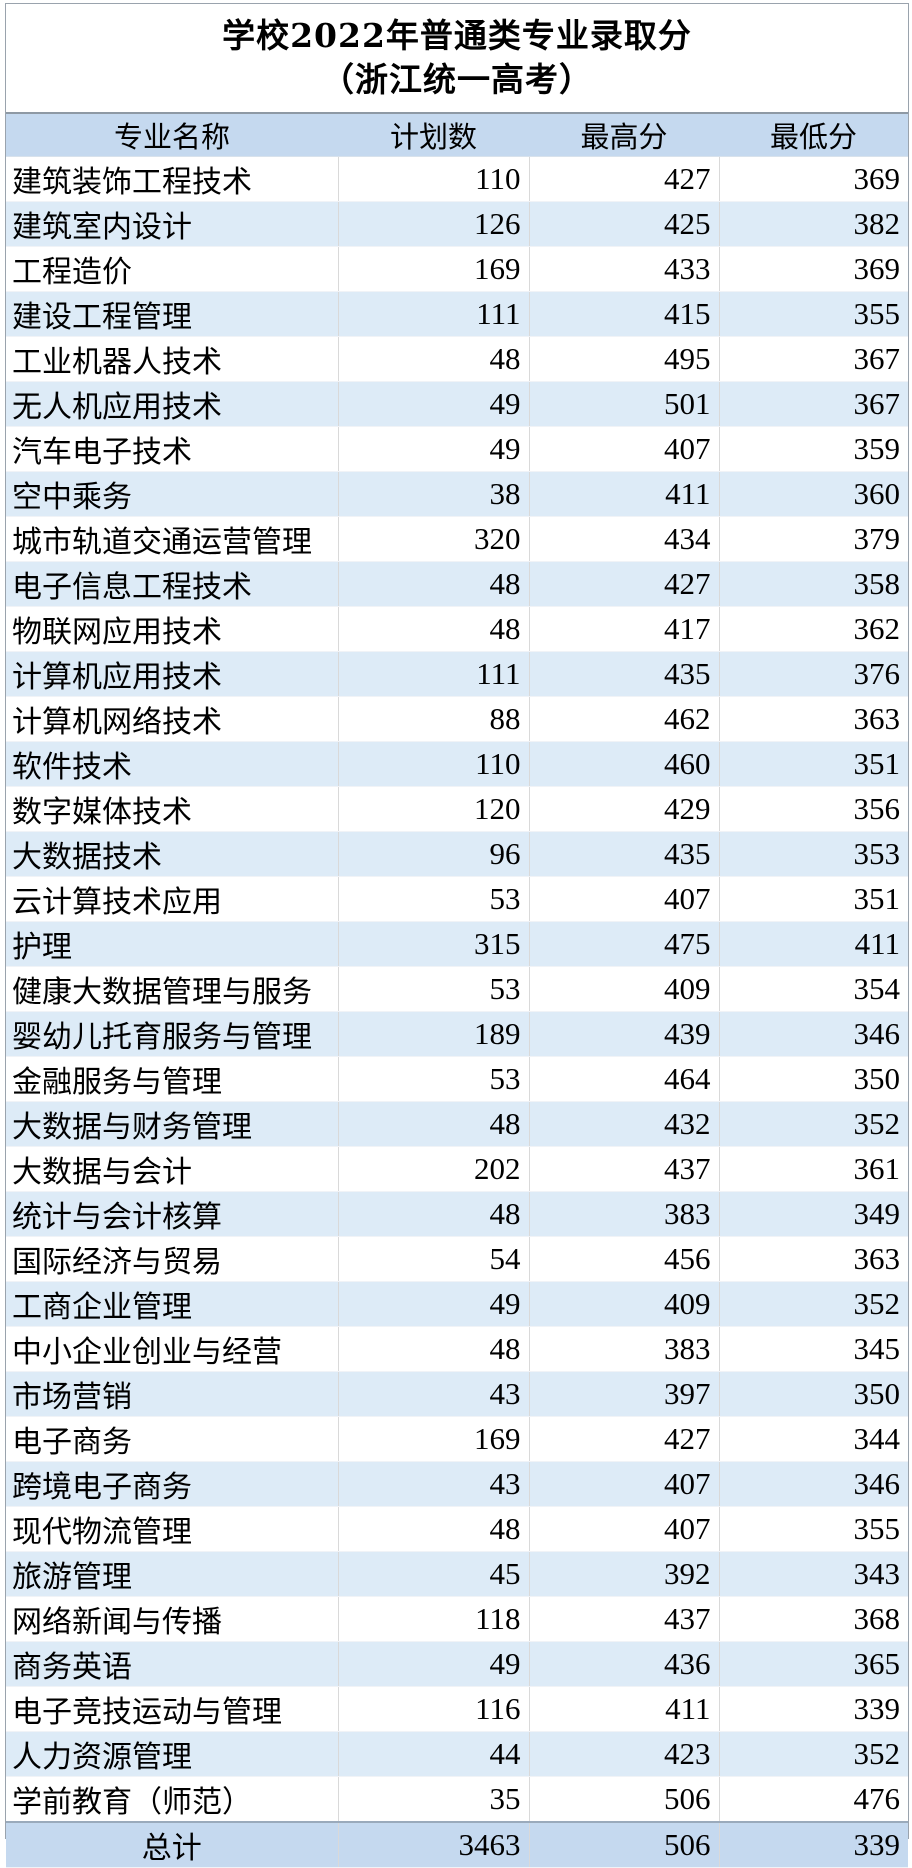 Image resolution: width=912 pixels, height=1868 pixels. I want to click on max-score-cell: 456, so click(624, 1259).